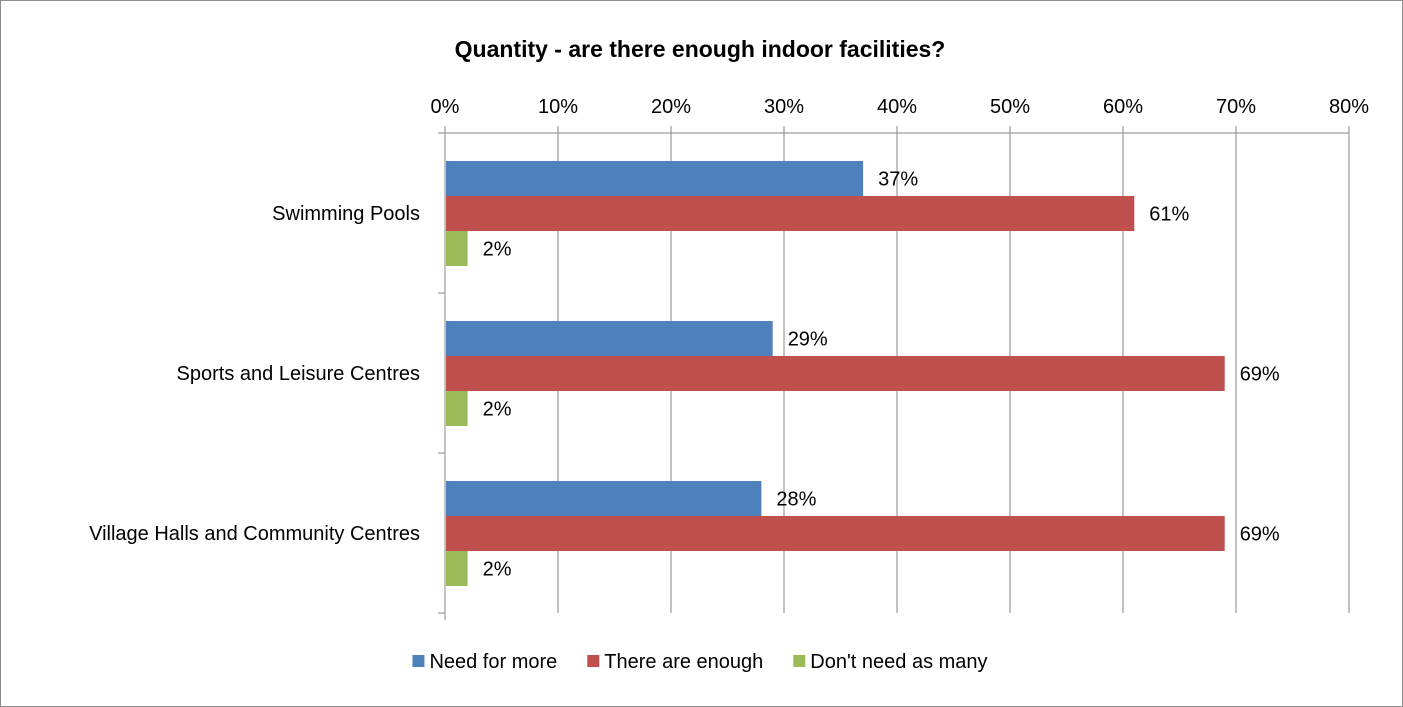 Image resolution: width=1403 pixels, height=707 pixels. I want to click on x-tick-label: 70%, so click(1236, 107).